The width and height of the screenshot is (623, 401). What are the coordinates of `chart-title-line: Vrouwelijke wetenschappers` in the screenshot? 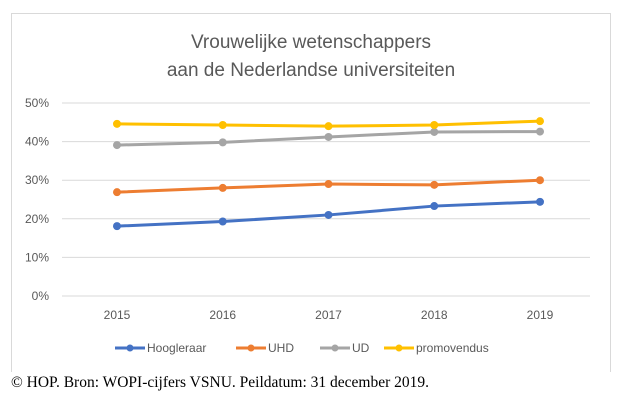 It's located at (311, 42).